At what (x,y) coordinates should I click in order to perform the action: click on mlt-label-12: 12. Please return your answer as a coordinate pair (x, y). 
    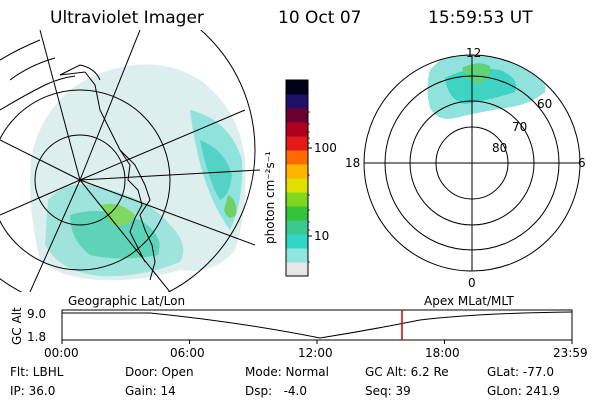
    Looking at the image, I should click on (474, 53).